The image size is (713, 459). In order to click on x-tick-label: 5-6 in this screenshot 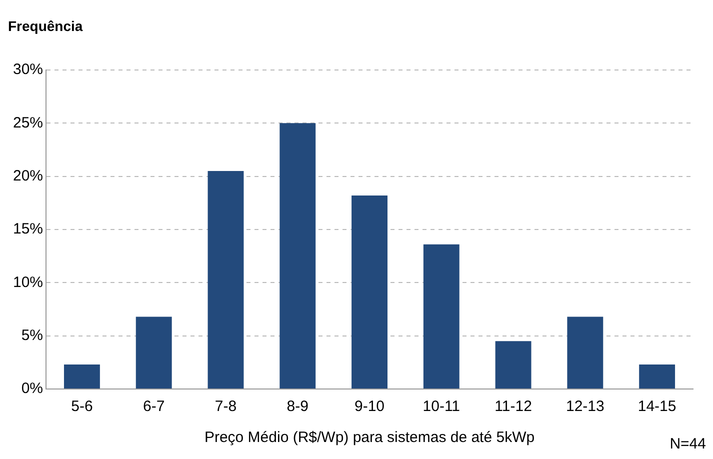, I will do `click(82, 407)`.